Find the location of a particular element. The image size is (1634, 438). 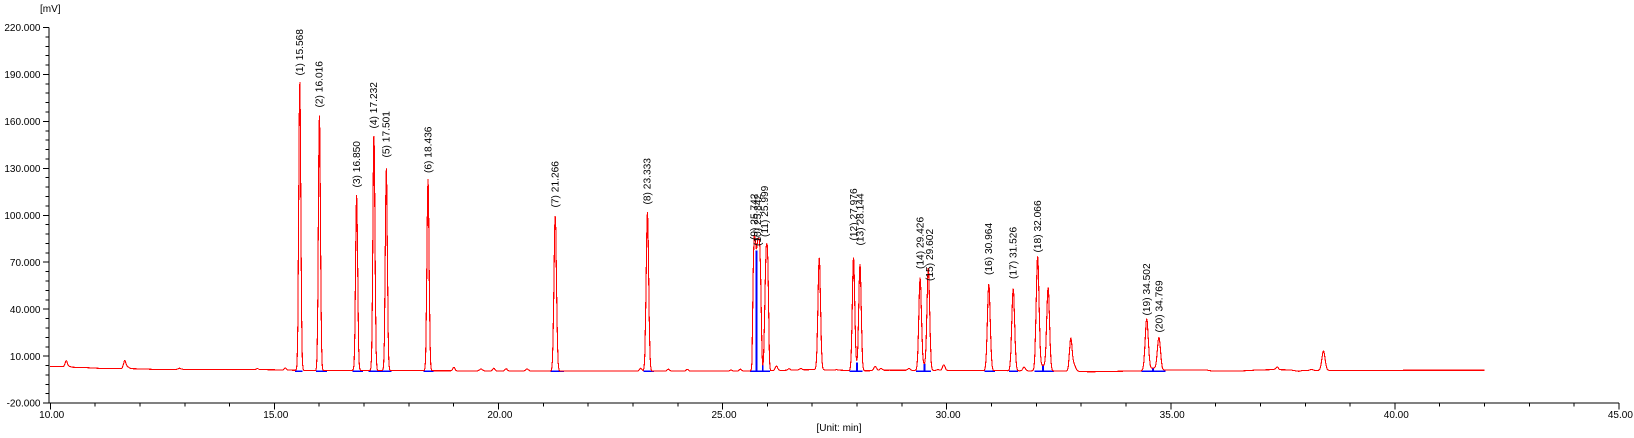

svg-text: 130.000 is located at coordinates (22, 169).